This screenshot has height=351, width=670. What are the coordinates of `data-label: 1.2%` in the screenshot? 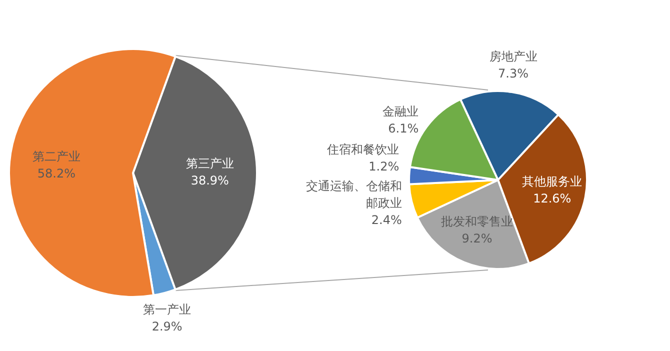 It's located at (384, 167).